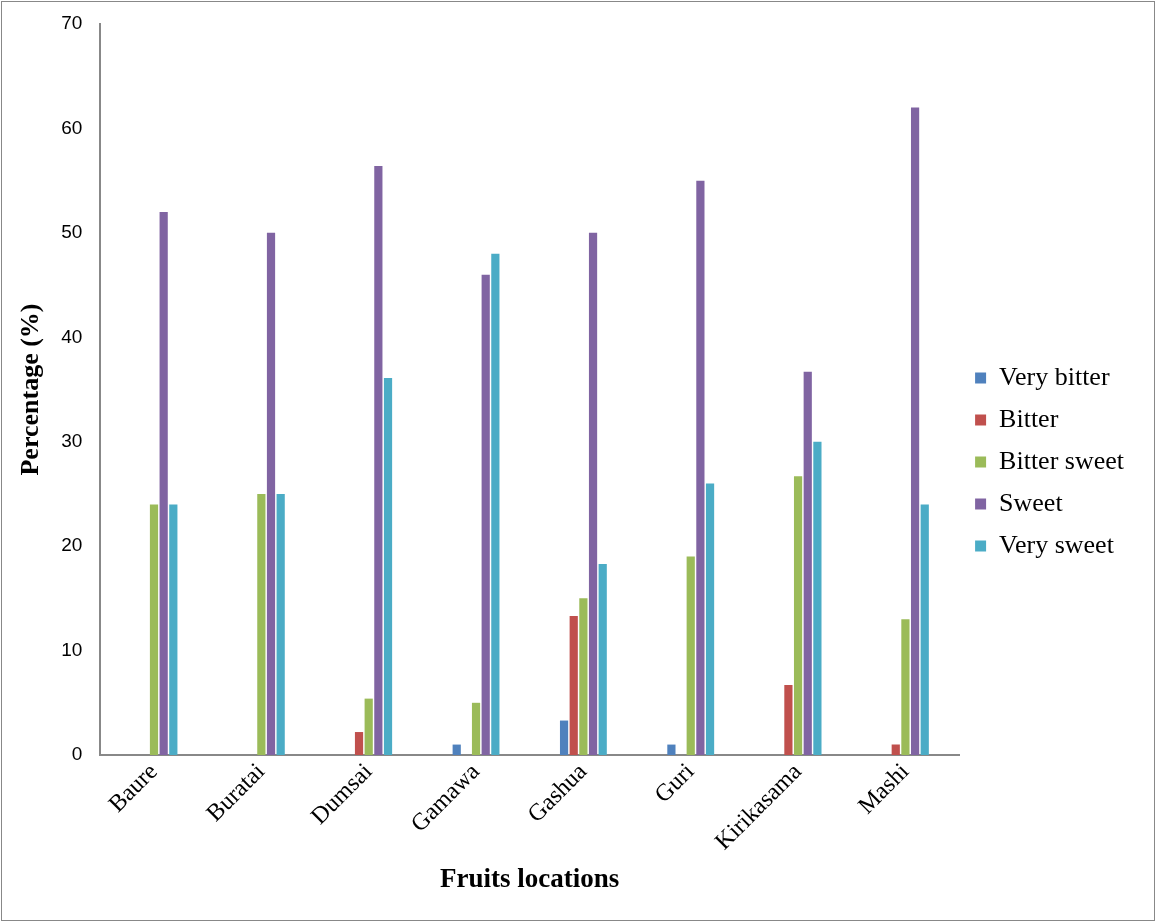  Describe the element at coordinates (72, 440) in the screenshot. I see `y-tick-label: 30` at that location.